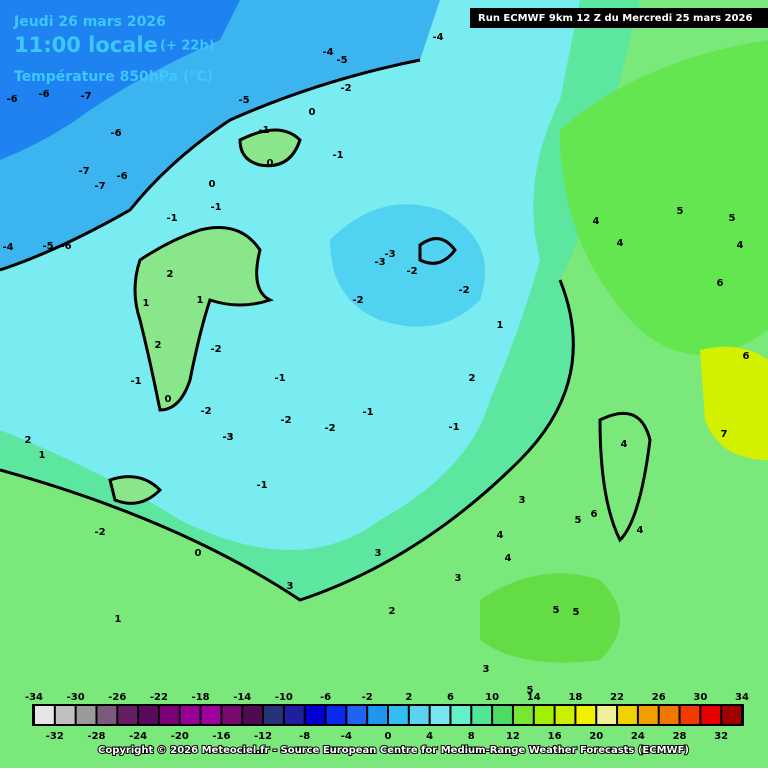 This screenshot has width=768, height=772. What do you see at coordinates (388, 736) in the screenshot?
I see `colorbar-label: 0` at bounding box center [388, 736].